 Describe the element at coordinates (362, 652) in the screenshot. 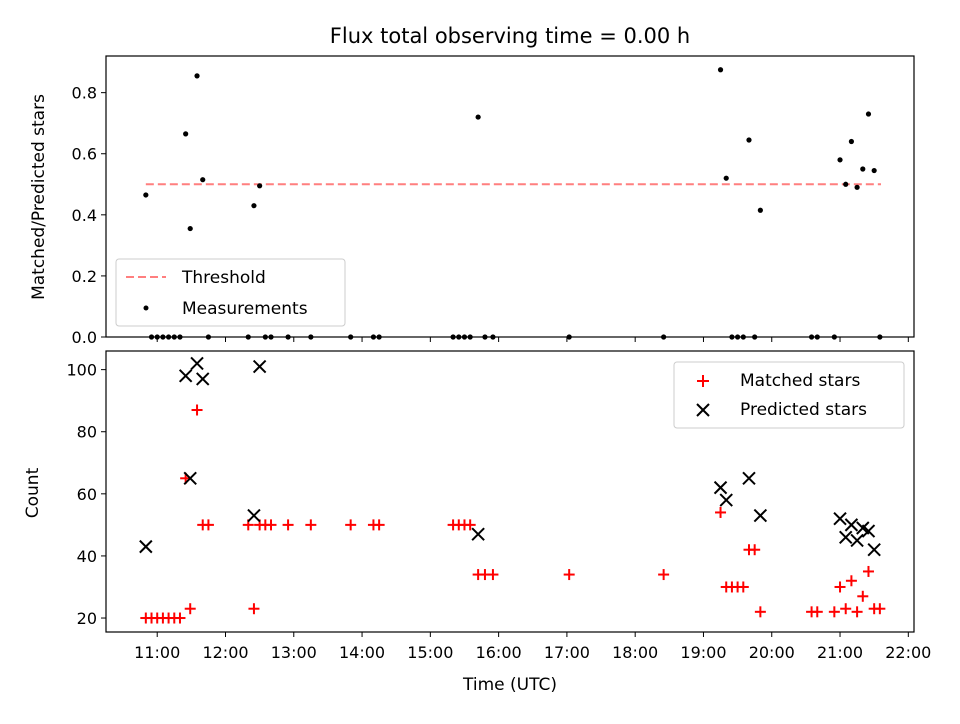

I see `x-tick-label: 14:00` at that location.